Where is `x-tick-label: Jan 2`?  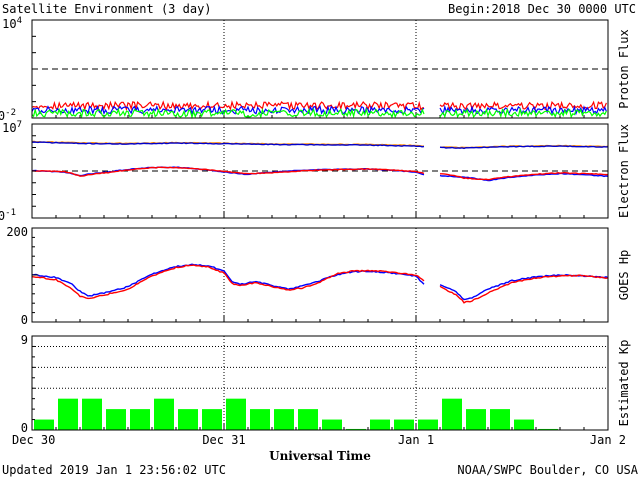 x-tick-label: Jan 2 is located at coordinates (608, 440).